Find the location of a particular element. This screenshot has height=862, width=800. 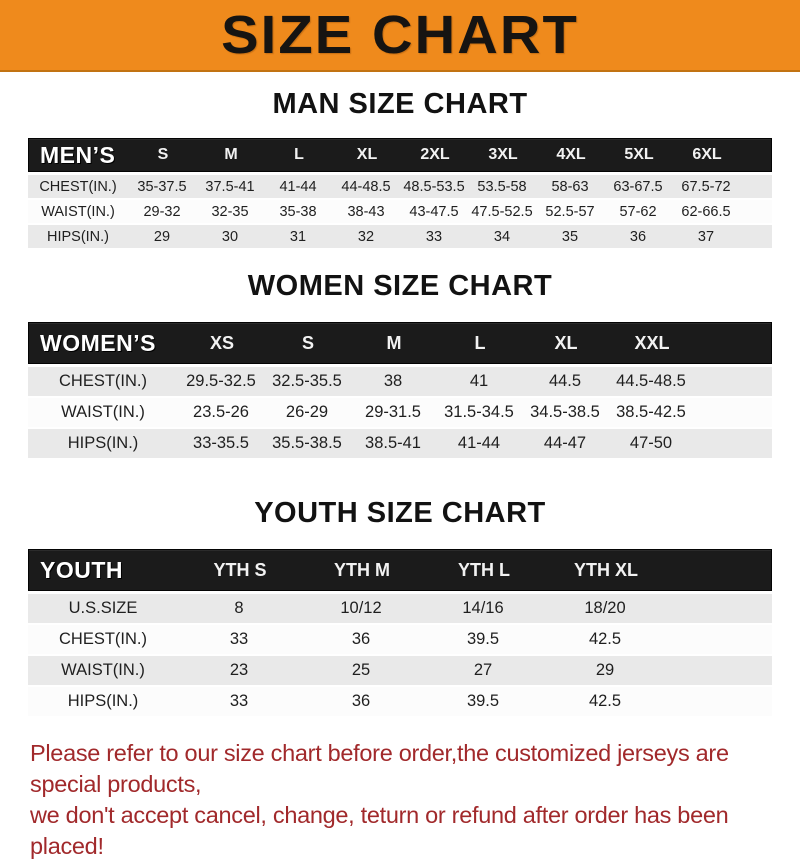

table-header-label: MEN’S is located at coordinates (78, 154).